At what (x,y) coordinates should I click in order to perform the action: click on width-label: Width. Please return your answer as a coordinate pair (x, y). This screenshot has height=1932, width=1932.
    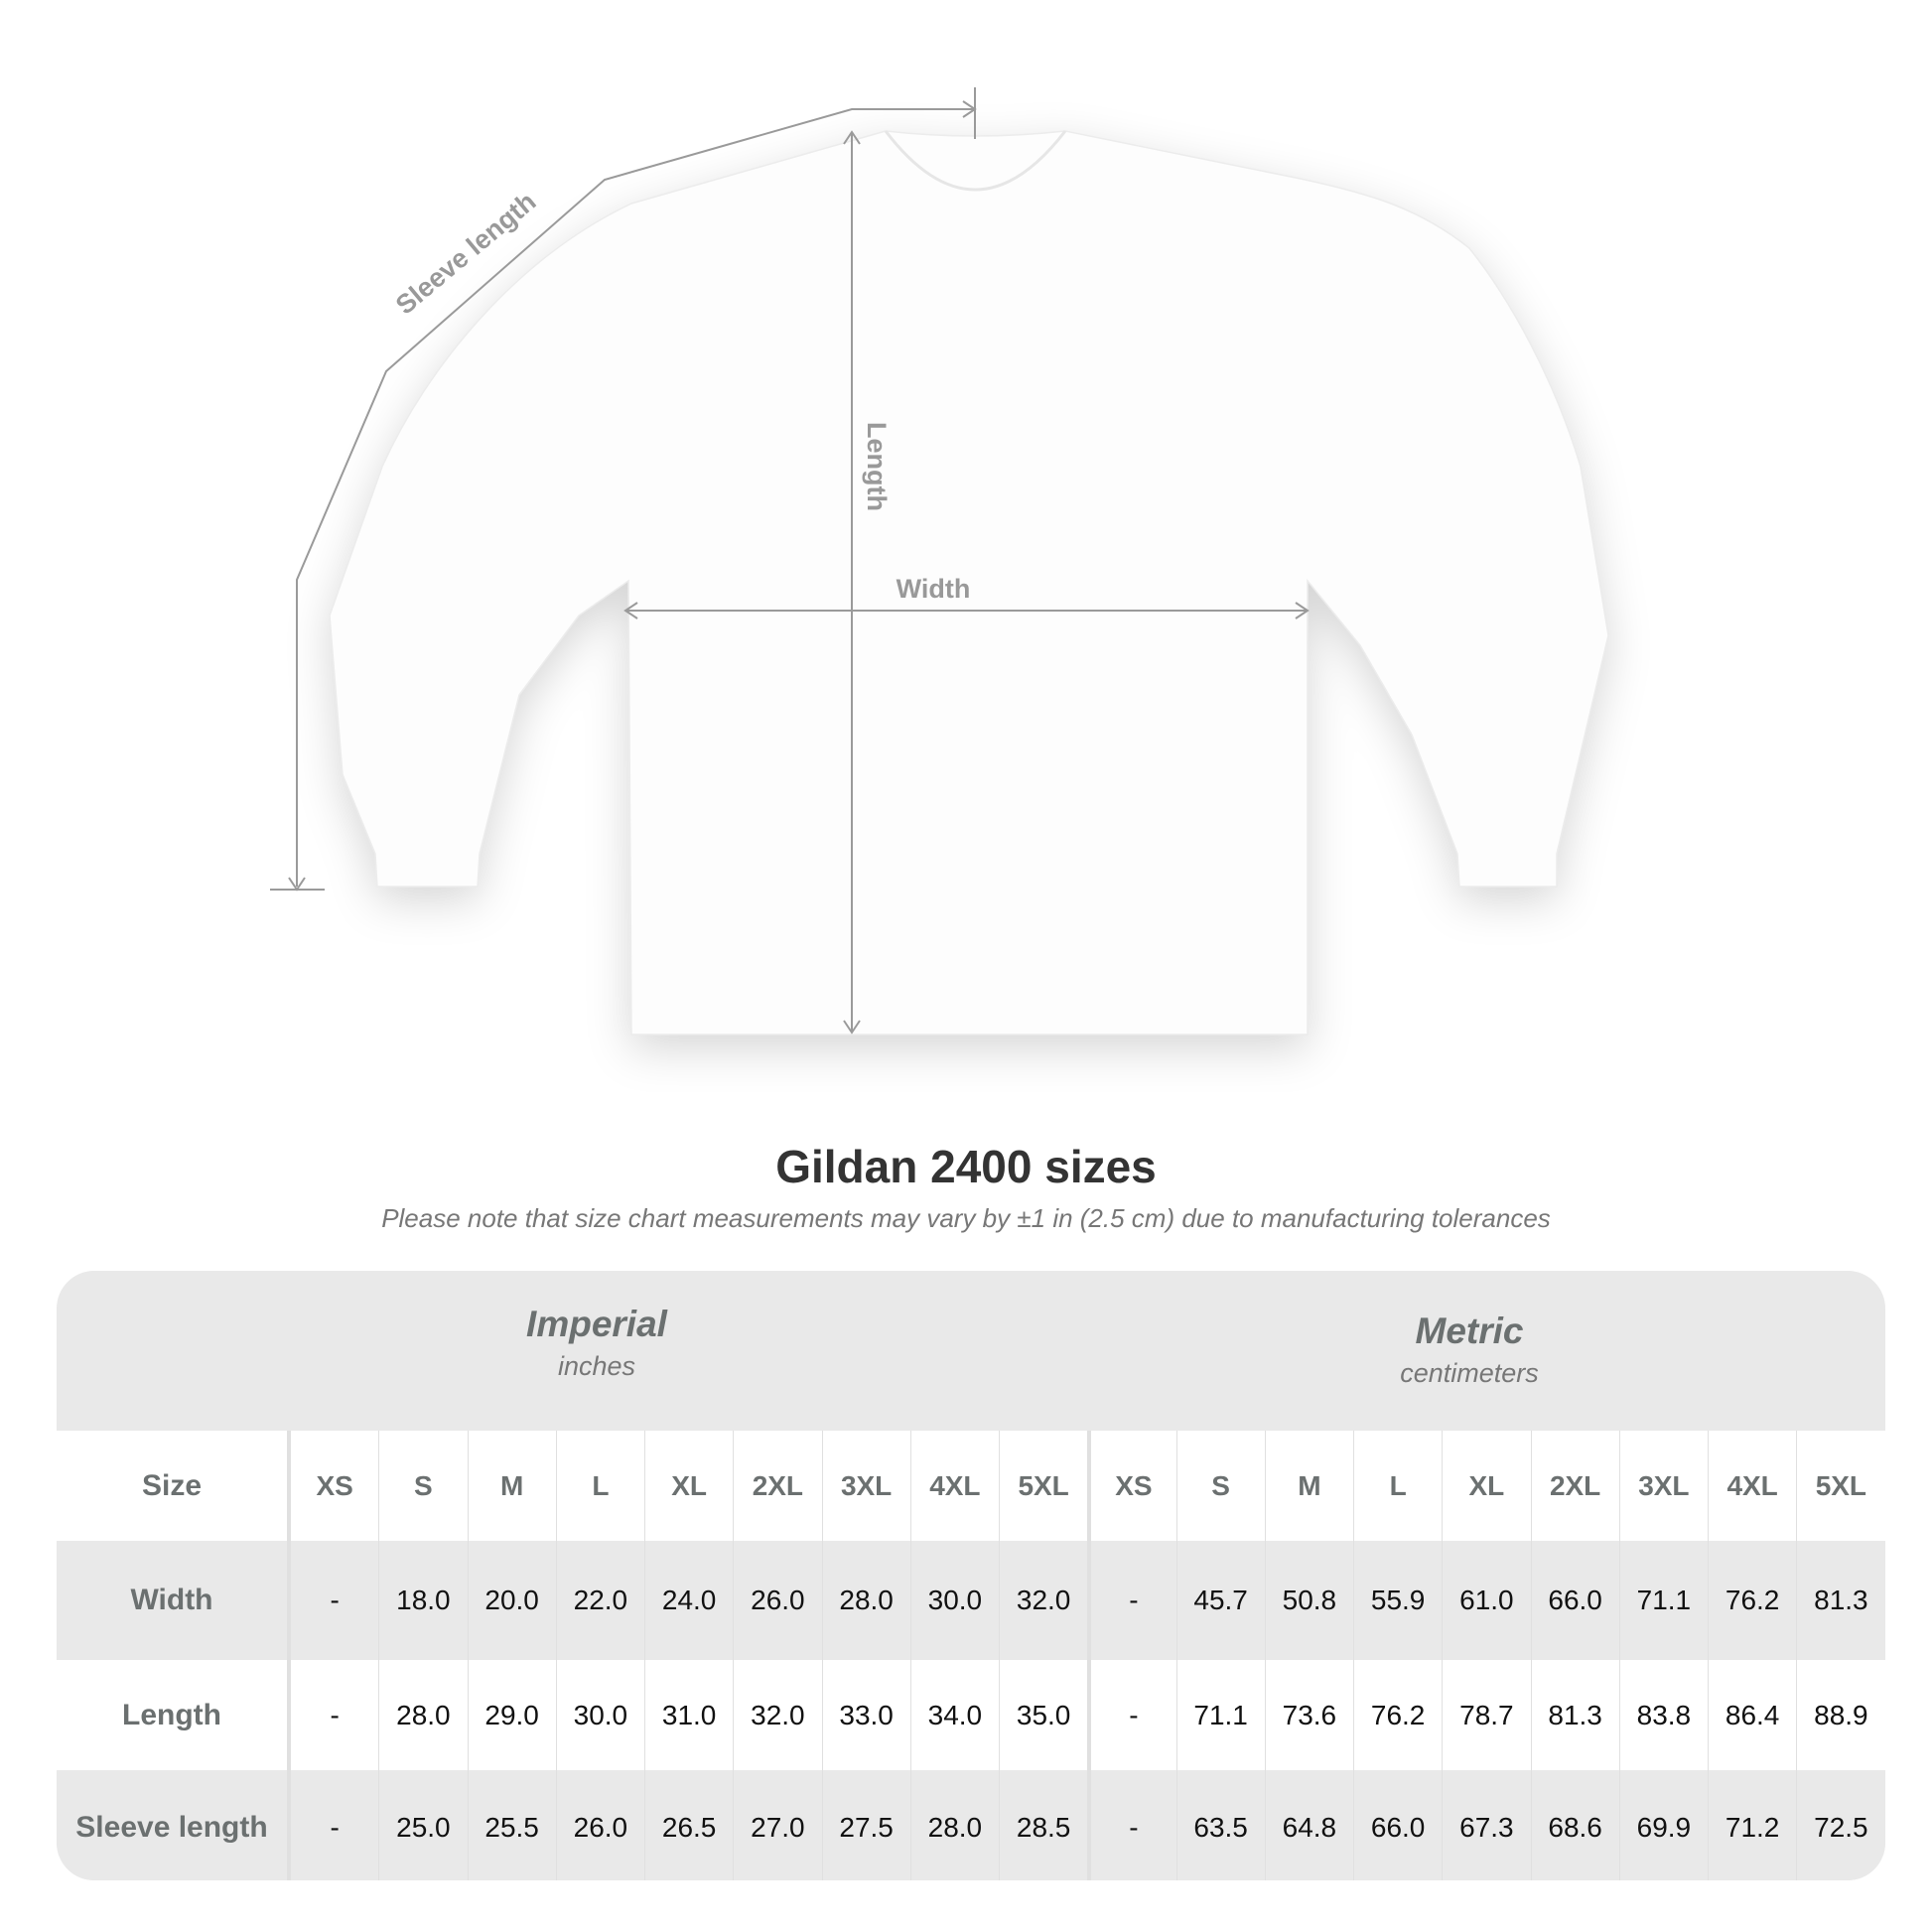
    Looking at the image, I should click on (934, 589).